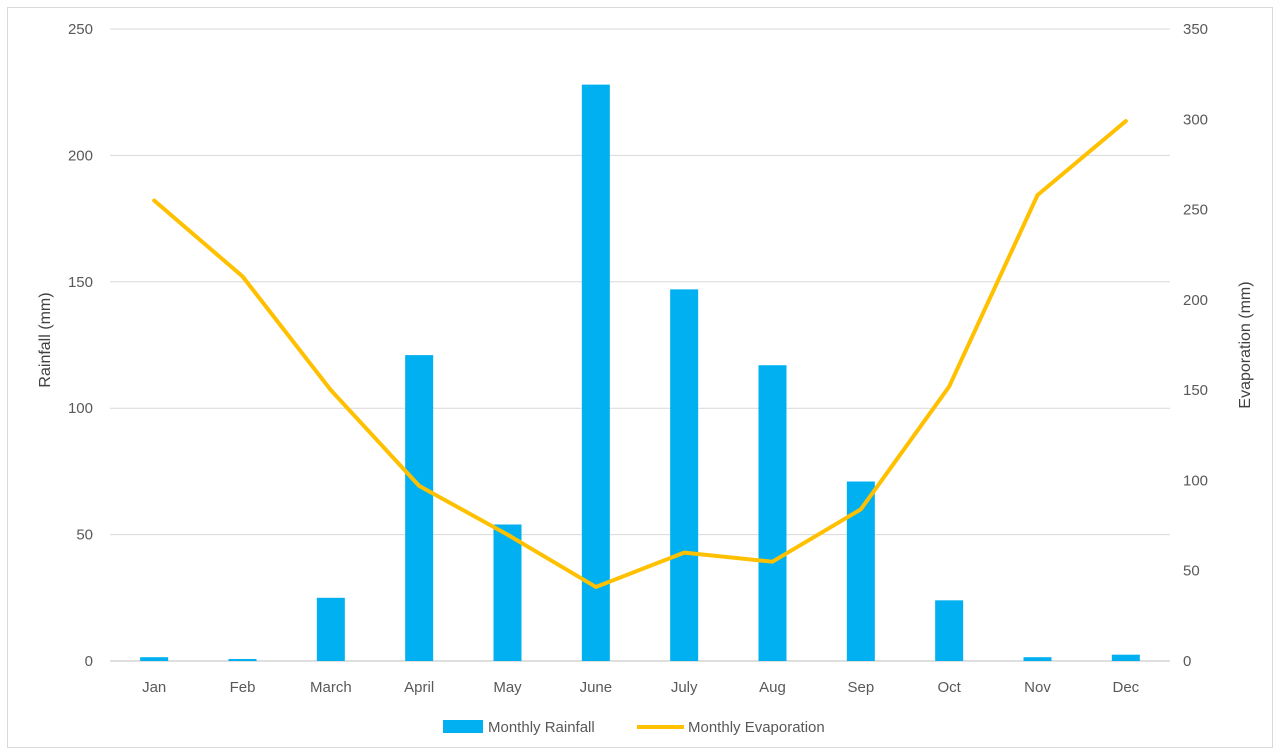  I want to click on left-tick-label: 100, so click(80, 408).